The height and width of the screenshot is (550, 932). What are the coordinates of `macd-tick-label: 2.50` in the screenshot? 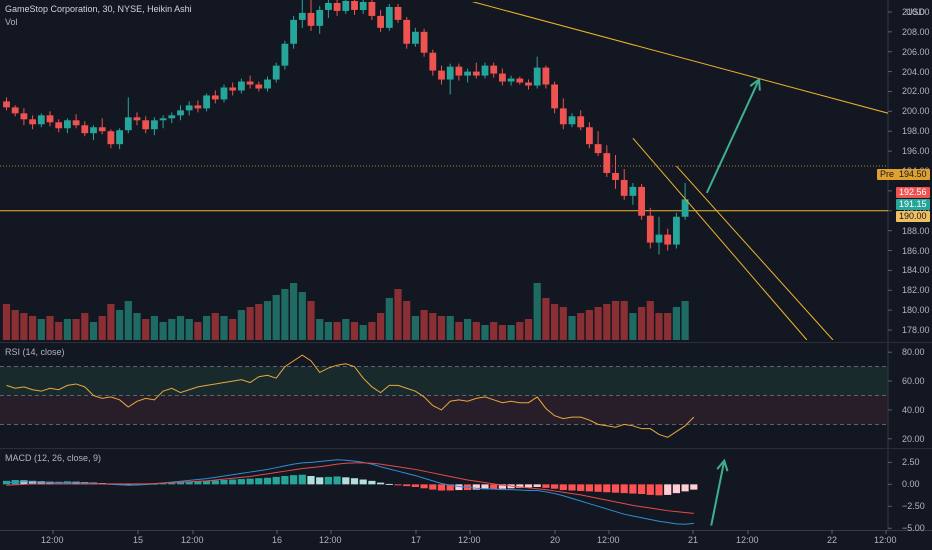 It's located at (911, 462).